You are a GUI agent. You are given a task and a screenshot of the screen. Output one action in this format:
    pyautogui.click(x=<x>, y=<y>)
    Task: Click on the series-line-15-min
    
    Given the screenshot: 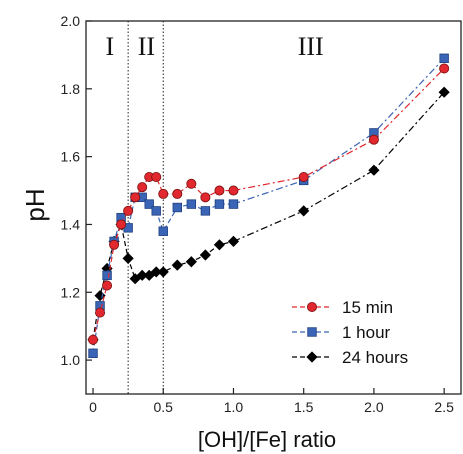 What is the action you would take?
    pyautogui.click(x=163, y=258)
    